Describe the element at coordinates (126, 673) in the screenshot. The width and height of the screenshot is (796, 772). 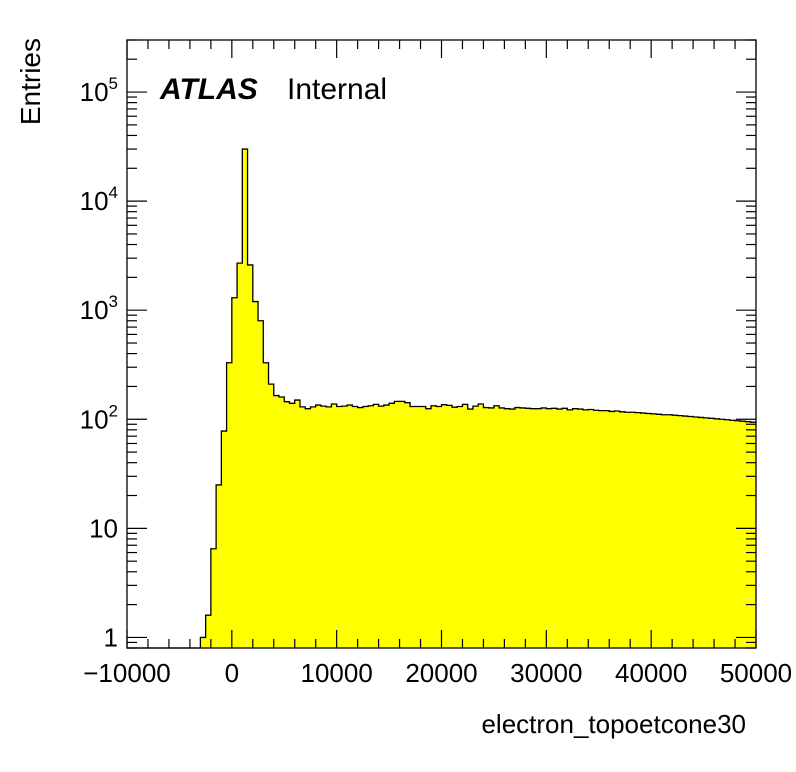
I see `x-tick-label: −10000` at that location.